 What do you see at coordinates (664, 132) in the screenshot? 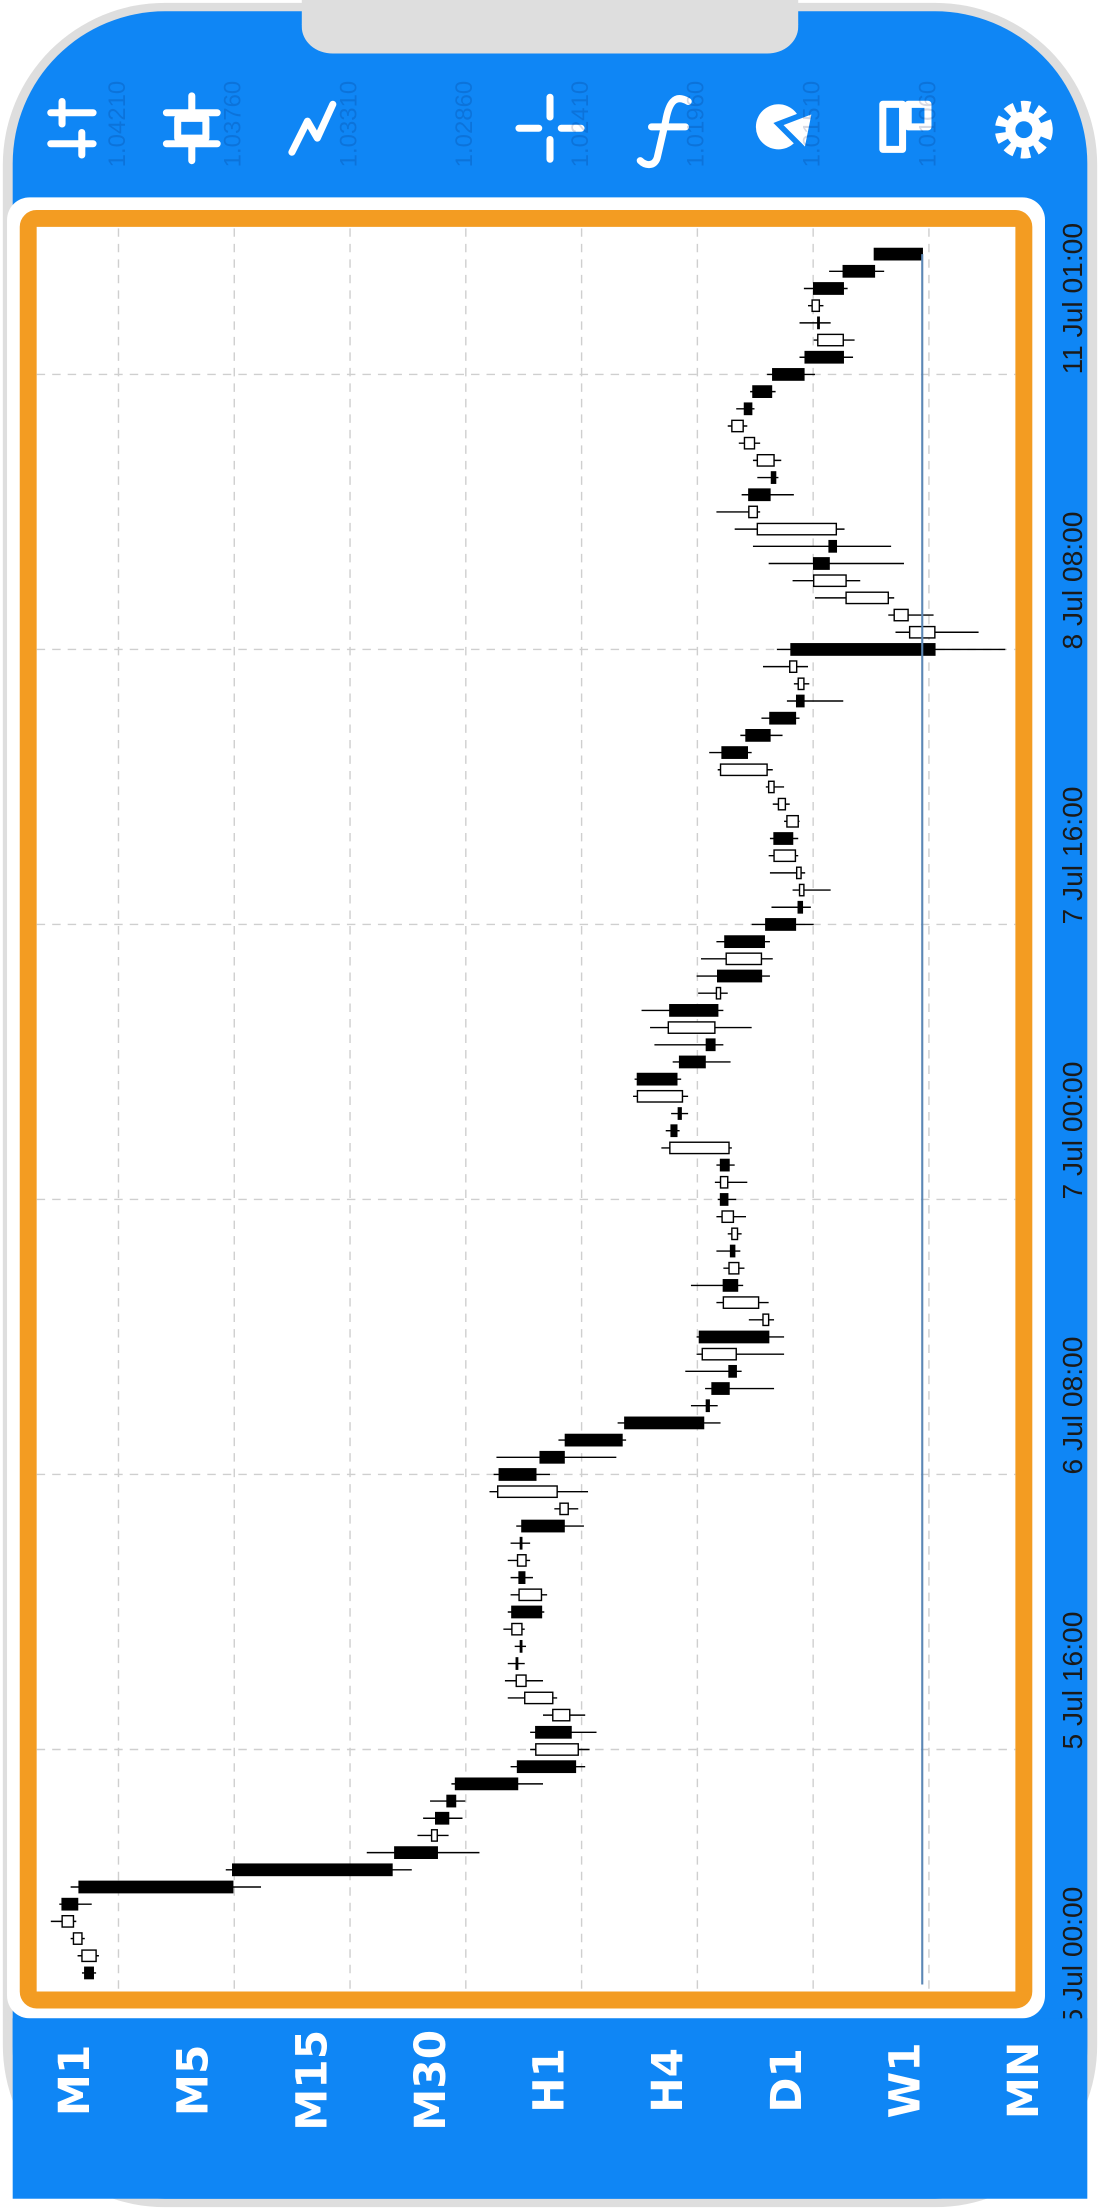
I see `icon-function` at bounding box center [664, 132].